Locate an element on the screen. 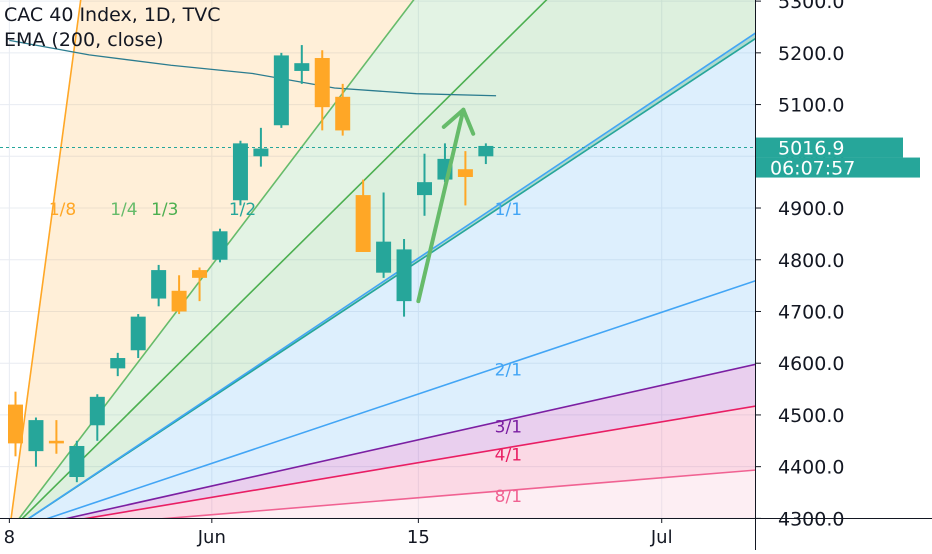  time-axis-bg is located at coordinates (377, 534).